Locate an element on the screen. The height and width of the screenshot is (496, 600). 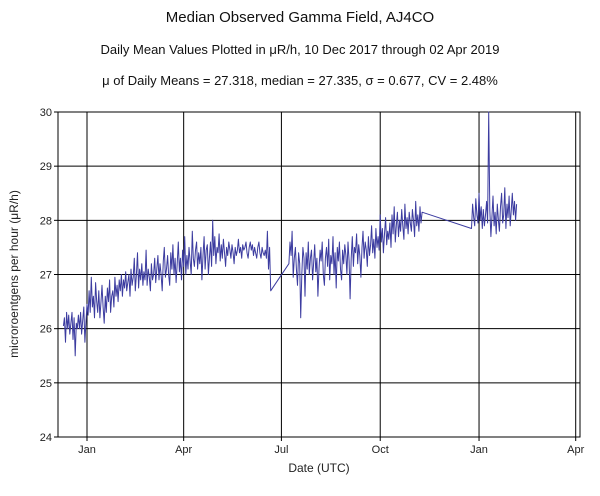
y-axis-title: microroentgens per hour (μR/h) is located at coordinates (14, 274).